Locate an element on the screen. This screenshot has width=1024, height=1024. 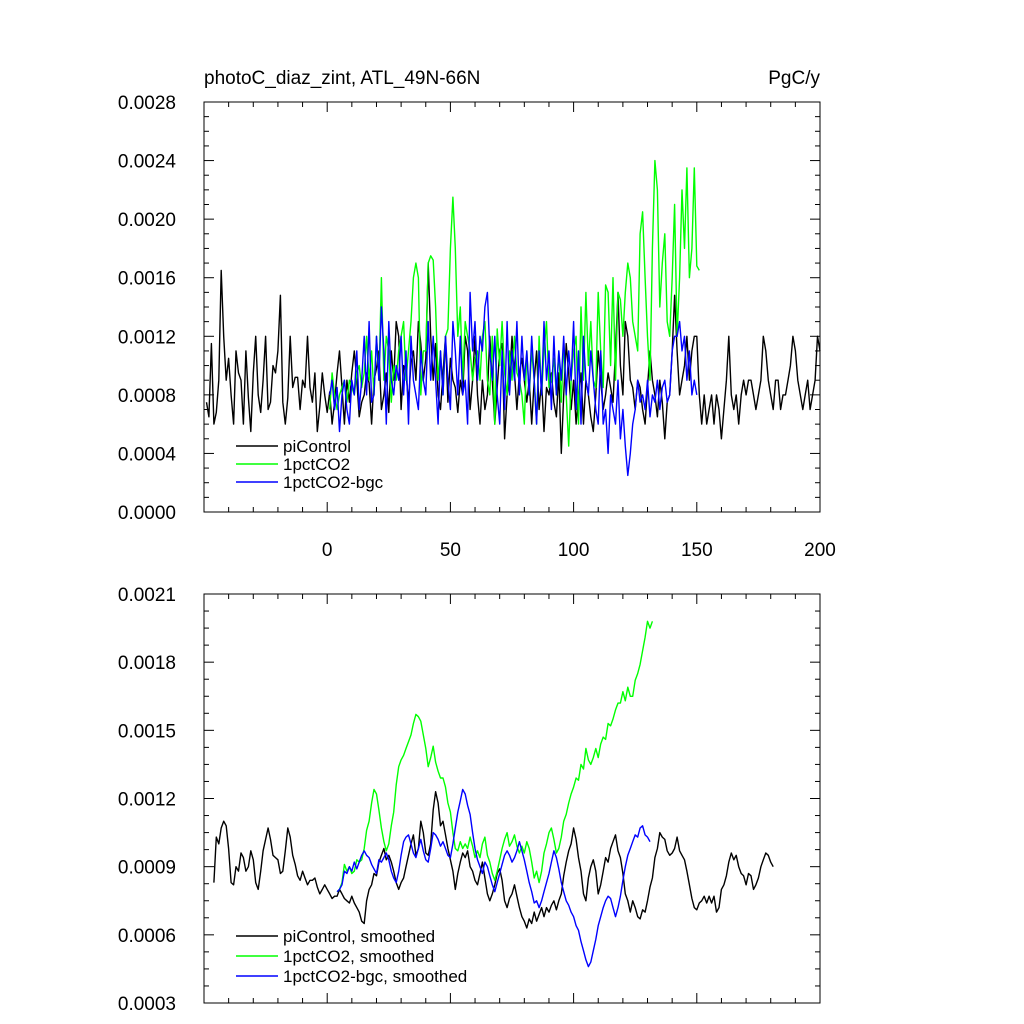
top-y-tick-label: 0.0020 is located at coordinates (147, 220).